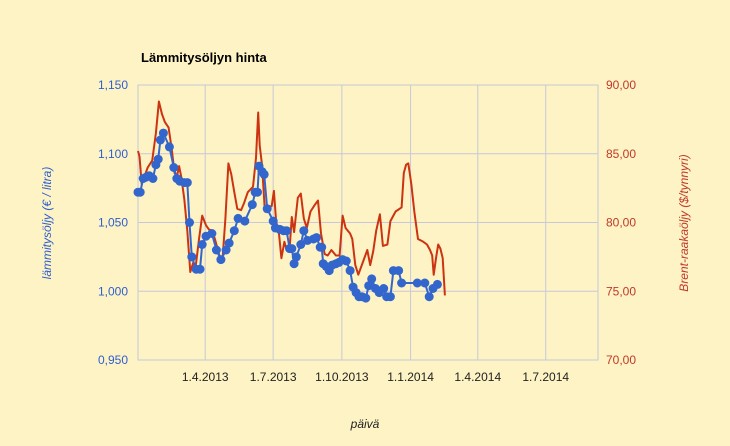  I want to click on x-tick-label: 1.4.2014, so click(477, 377).